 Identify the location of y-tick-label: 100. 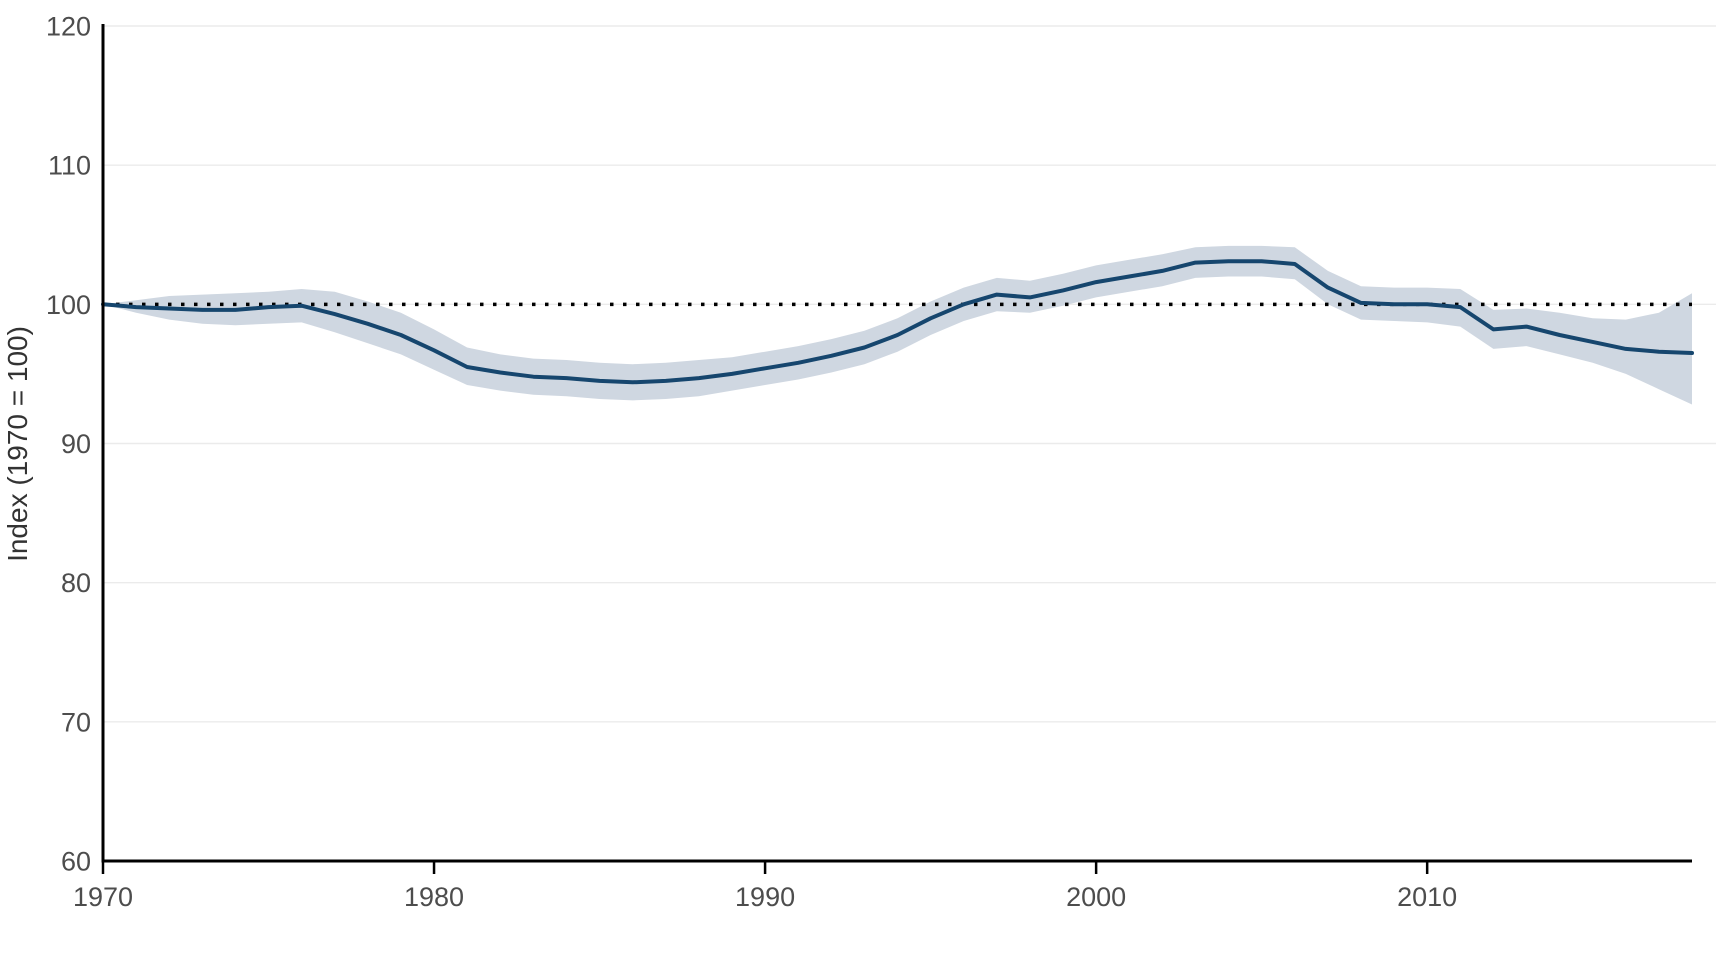
(68, 305).